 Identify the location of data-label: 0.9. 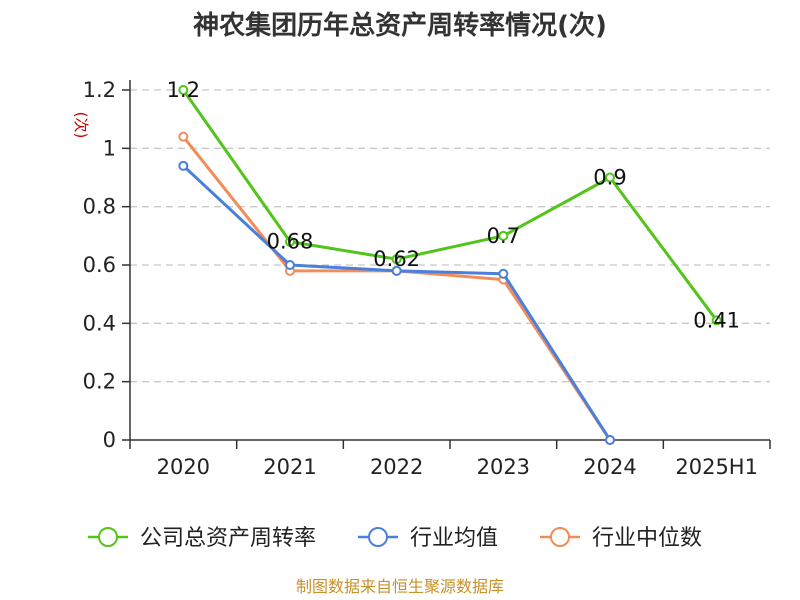
(609, 178).